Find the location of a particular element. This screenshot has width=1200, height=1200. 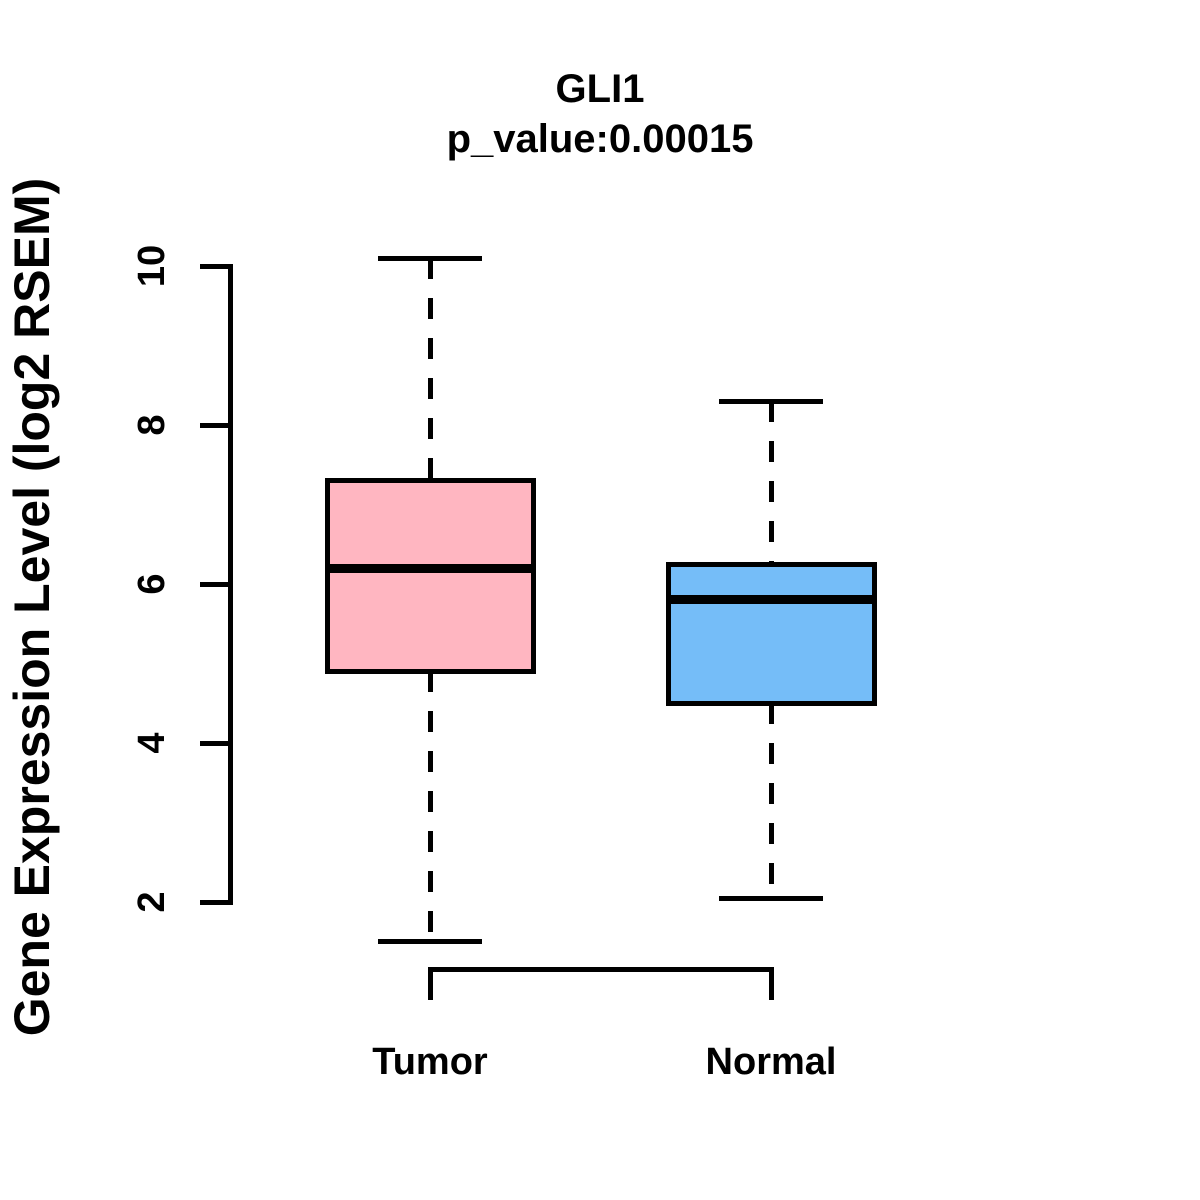

median-line-normal is located at coordinates (771, 600).